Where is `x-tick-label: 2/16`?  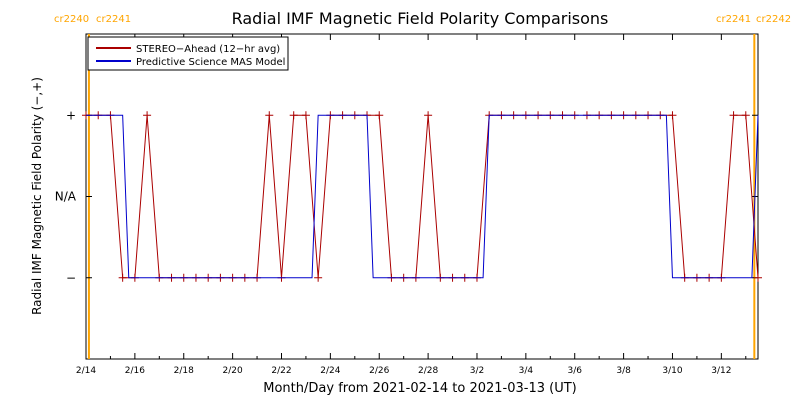 x-tick-label: 2/16 is located at coordinates (135, 371).